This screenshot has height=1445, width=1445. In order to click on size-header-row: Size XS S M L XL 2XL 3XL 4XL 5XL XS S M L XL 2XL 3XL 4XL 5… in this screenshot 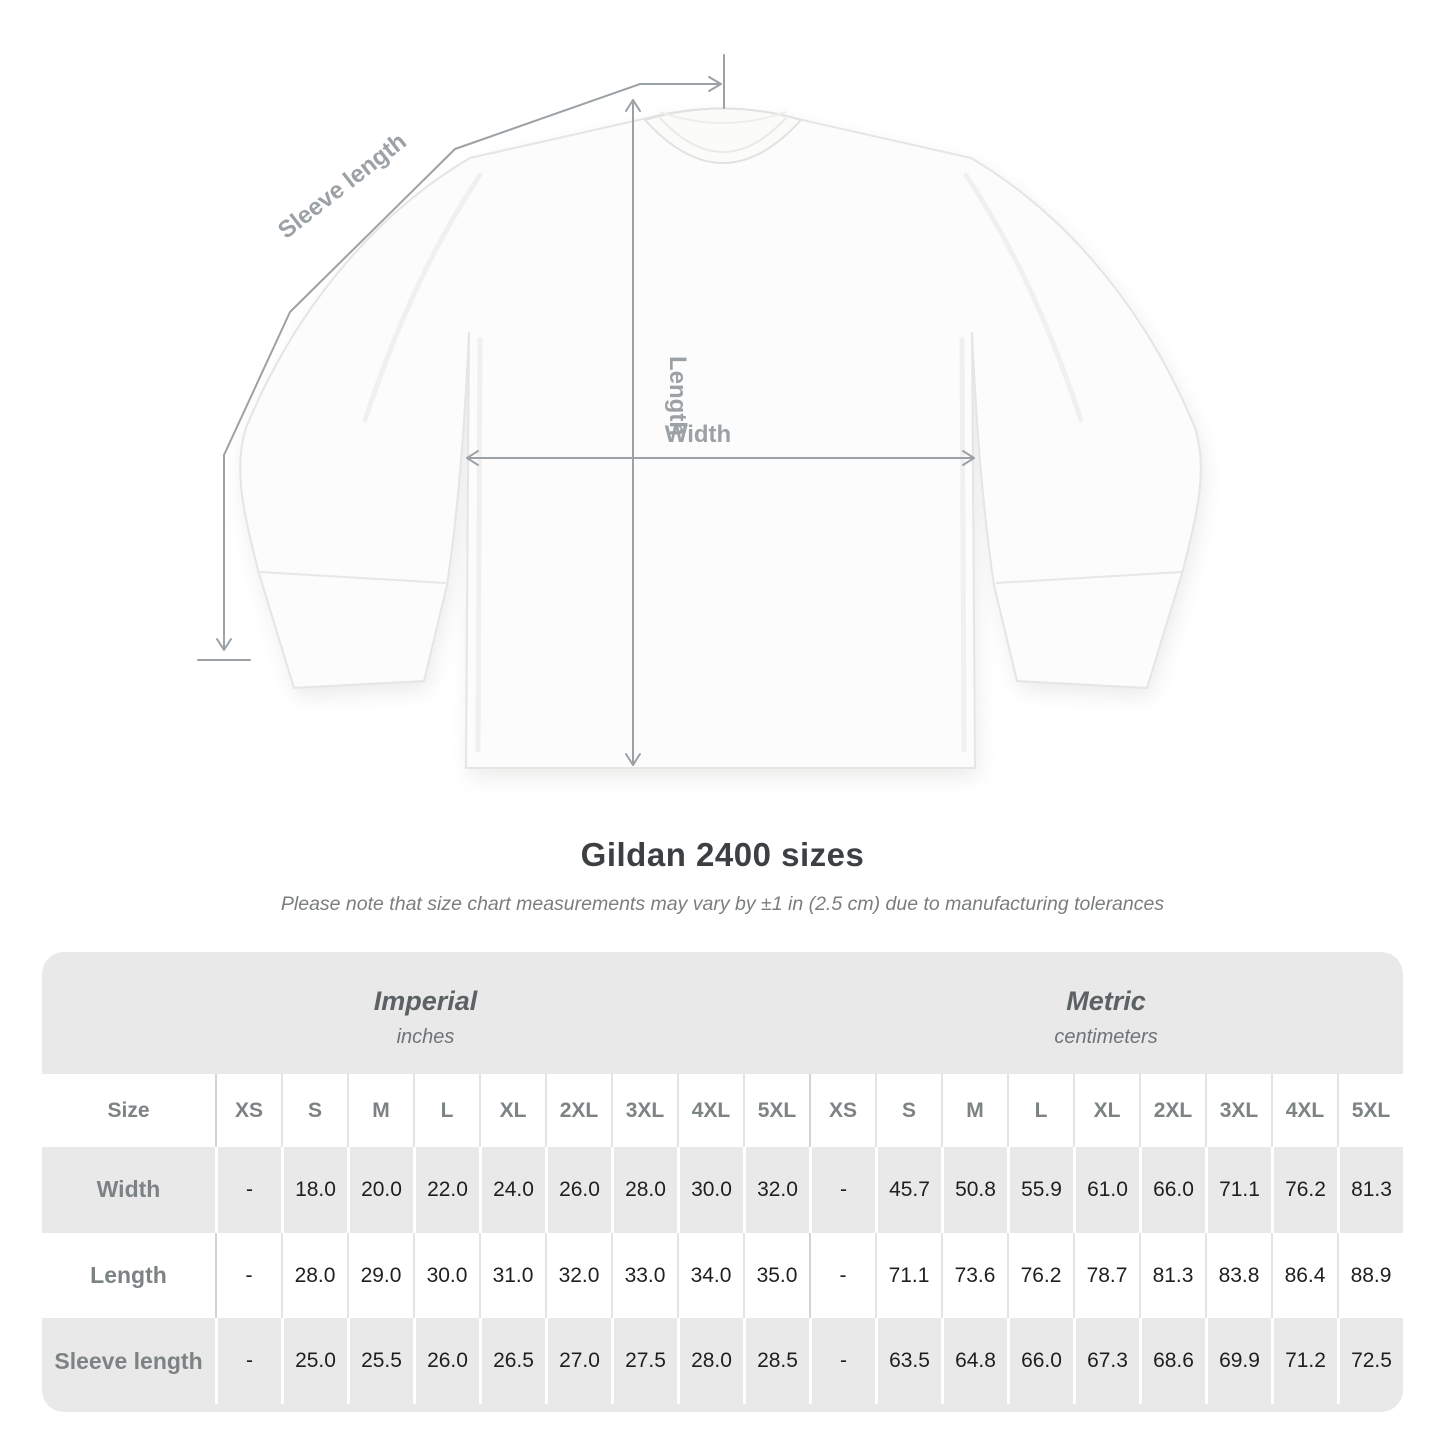, I will do `click(722, 1110)`.